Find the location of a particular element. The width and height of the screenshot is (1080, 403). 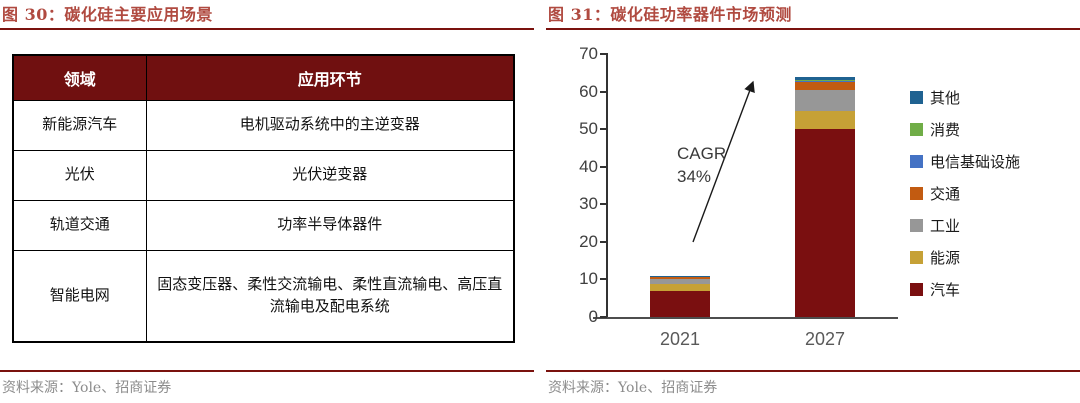

figure-30-source: 资料来源：Yole、招商证券 is located at coordinates (87, 388).